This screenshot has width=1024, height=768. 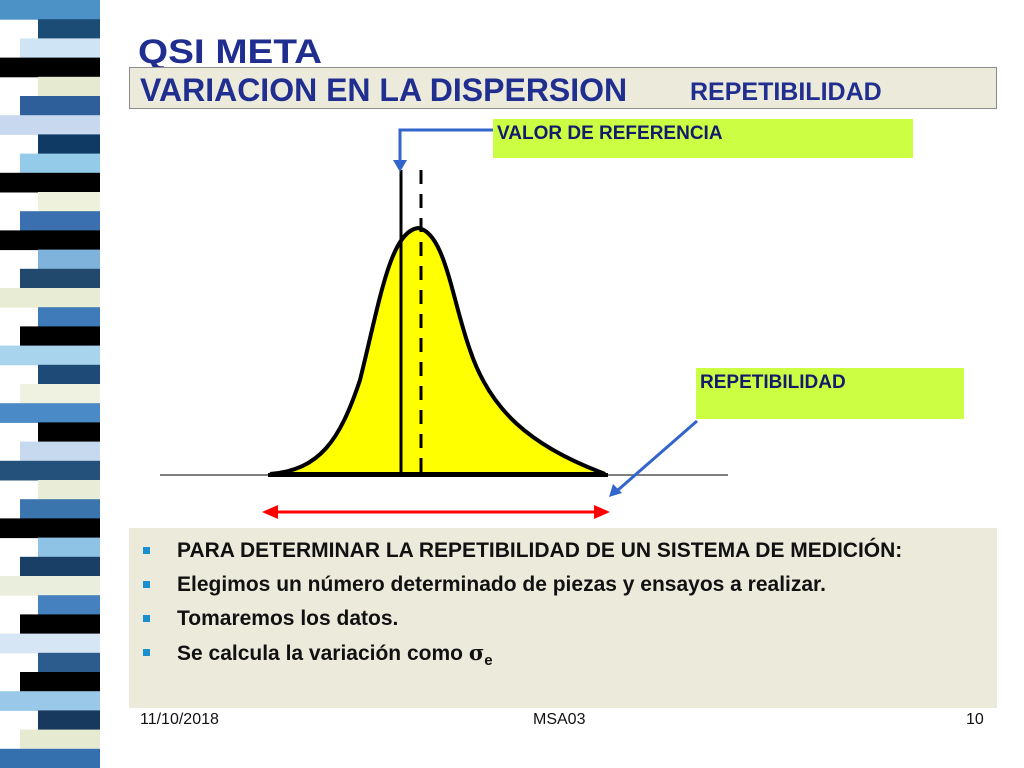 I want to click on footer-date: 11/10/2018, so click(x=179, y=719).